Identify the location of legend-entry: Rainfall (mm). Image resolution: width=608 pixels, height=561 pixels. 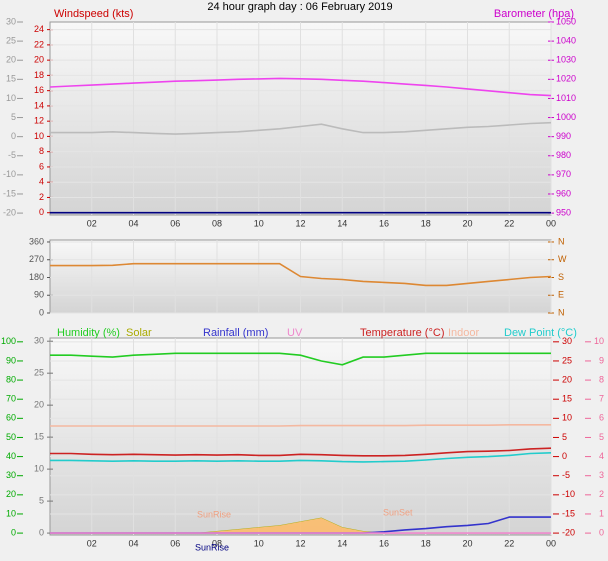
(235, 333).